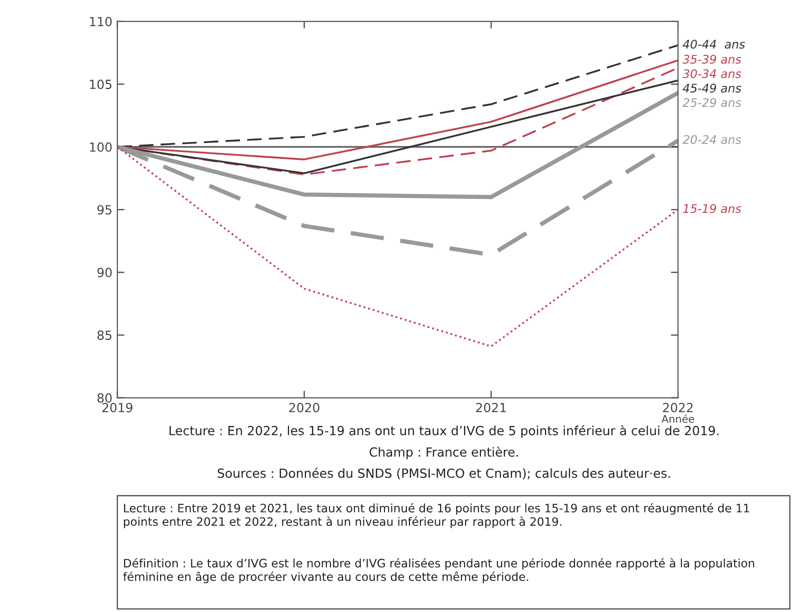 The height and width of the screenshot is (612, 793). I want to click on y-tick-label: 85, so click(104, 335).